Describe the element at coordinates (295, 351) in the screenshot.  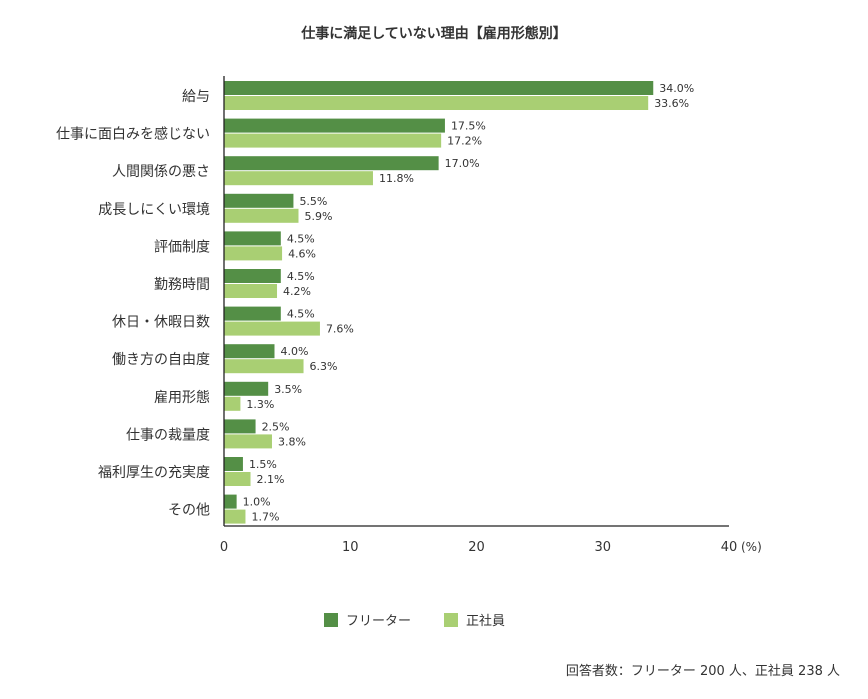
I see `data-label: 4.0%` at that location.